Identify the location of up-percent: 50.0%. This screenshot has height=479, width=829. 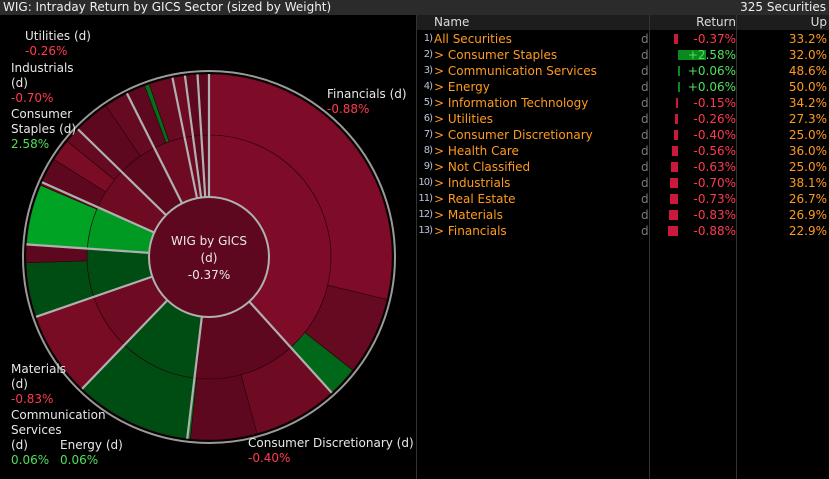
(807, 87).